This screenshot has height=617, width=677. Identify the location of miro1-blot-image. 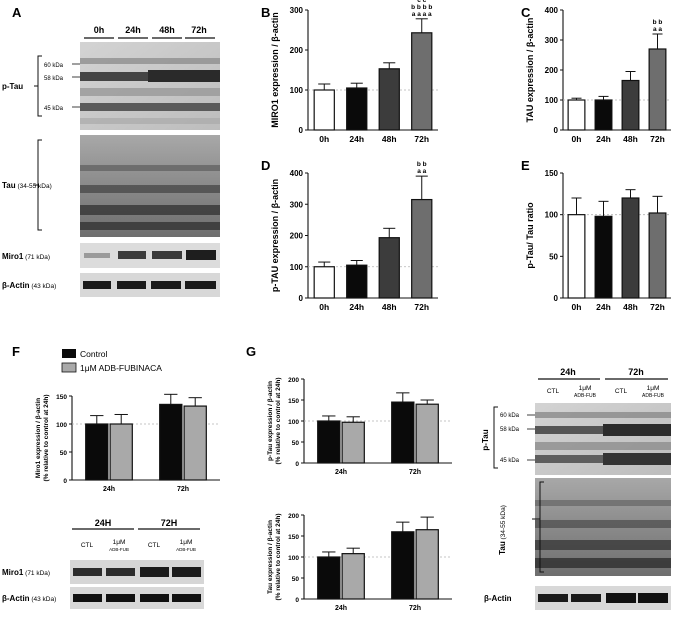
(150, 255).